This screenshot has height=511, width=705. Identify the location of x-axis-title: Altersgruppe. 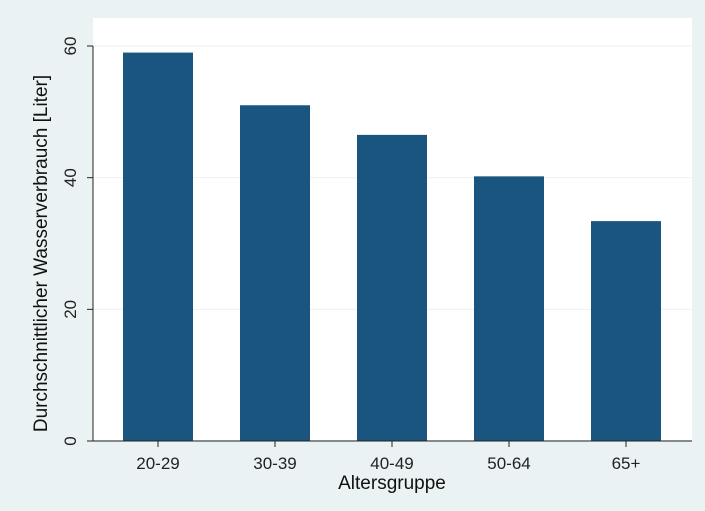
(392, 483).